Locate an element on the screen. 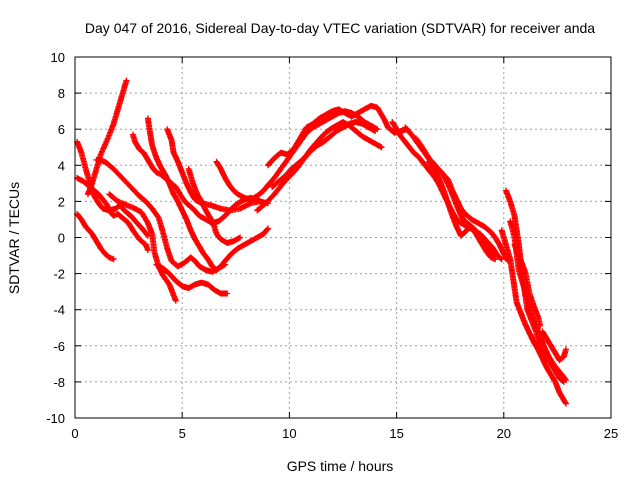 The image size is (640, 480). y-tick-label: -4 is located at coordinates (59, 310).